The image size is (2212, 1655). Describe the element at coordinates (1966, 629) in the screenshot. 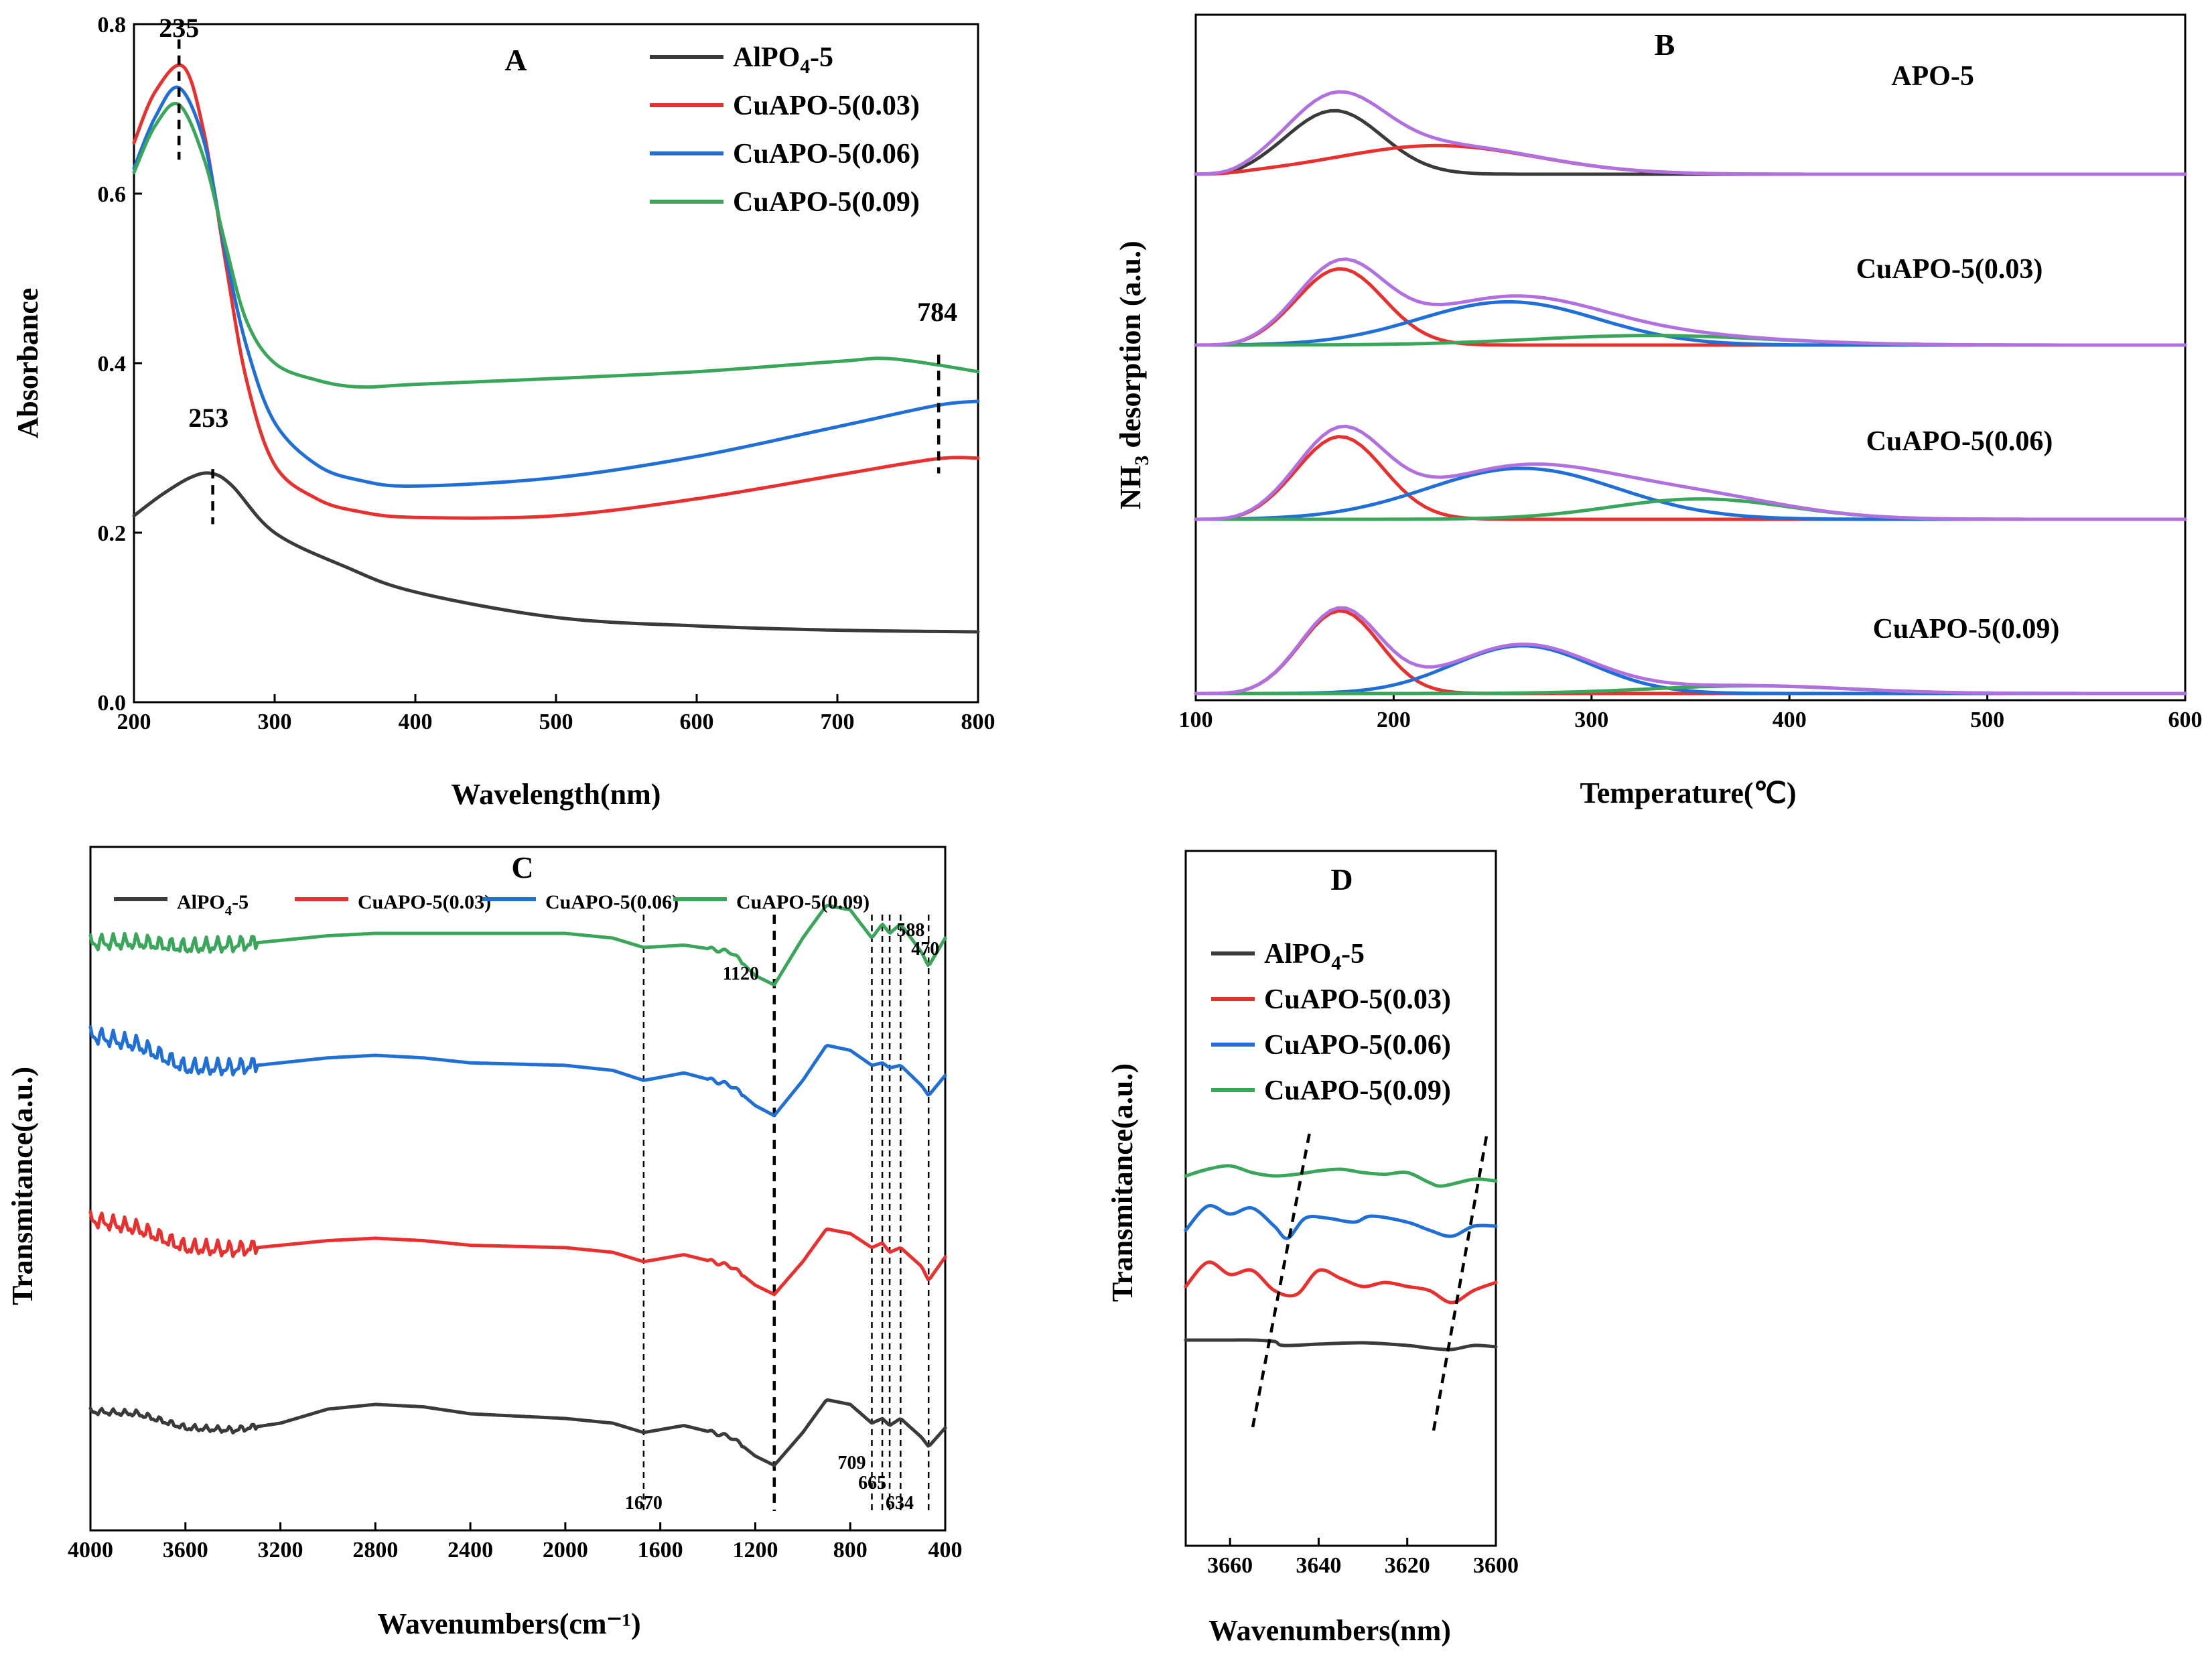

I see `panel-b-stack-label-3: CuAPO-5(0.09)` at that location.